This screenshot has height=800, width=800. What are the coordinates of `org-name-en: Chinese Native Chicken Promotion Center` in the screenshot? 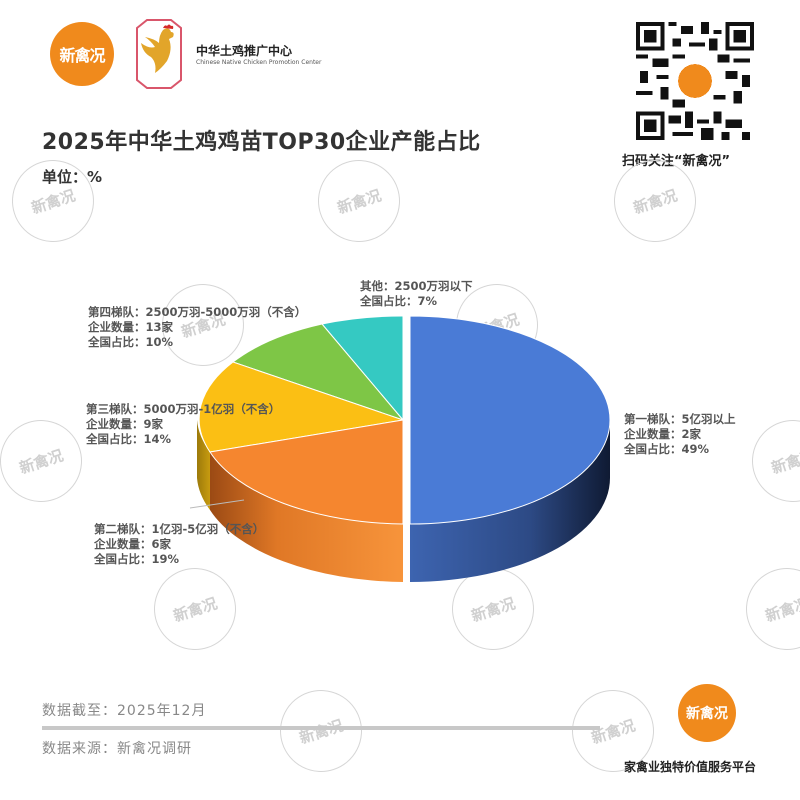 It's located at (259, 62).